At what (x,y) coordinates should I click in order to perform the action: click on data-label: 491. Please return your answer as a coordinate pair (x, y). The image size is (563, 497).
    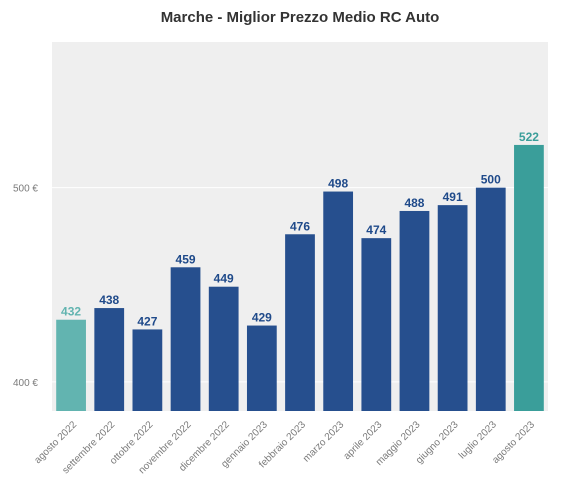
    Looking at the image, I should click on (453, 197).